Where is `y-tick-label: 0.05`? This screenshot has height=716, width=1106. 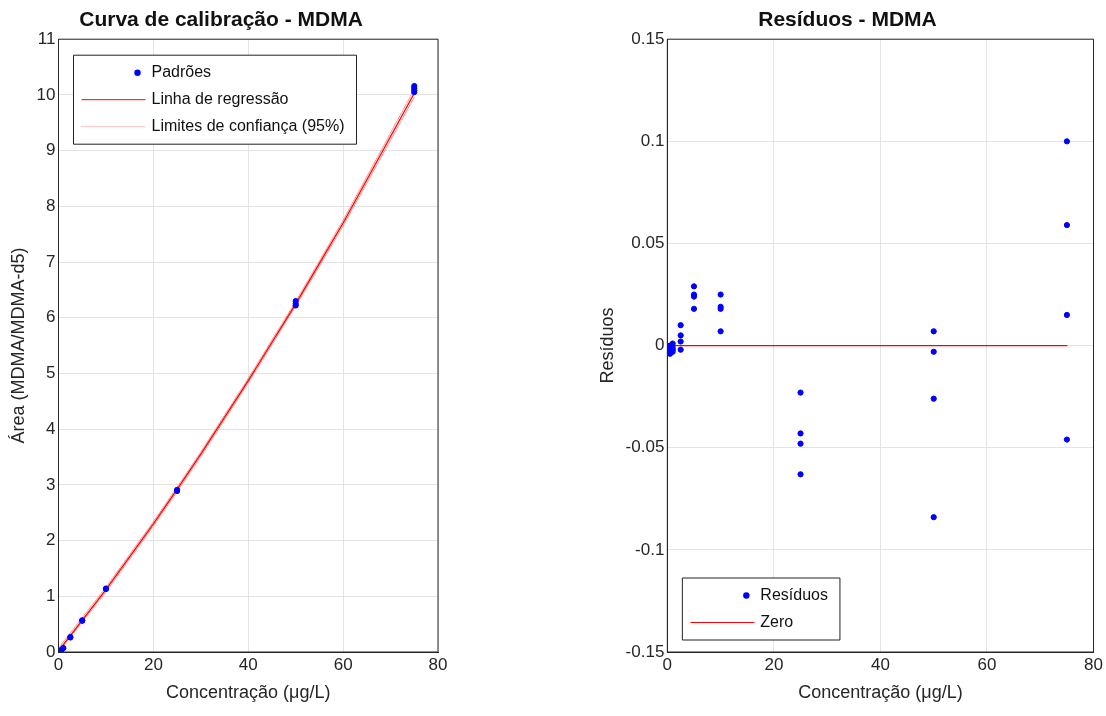
y-tick-label: 0.05 is located at coordinates (648, 243).